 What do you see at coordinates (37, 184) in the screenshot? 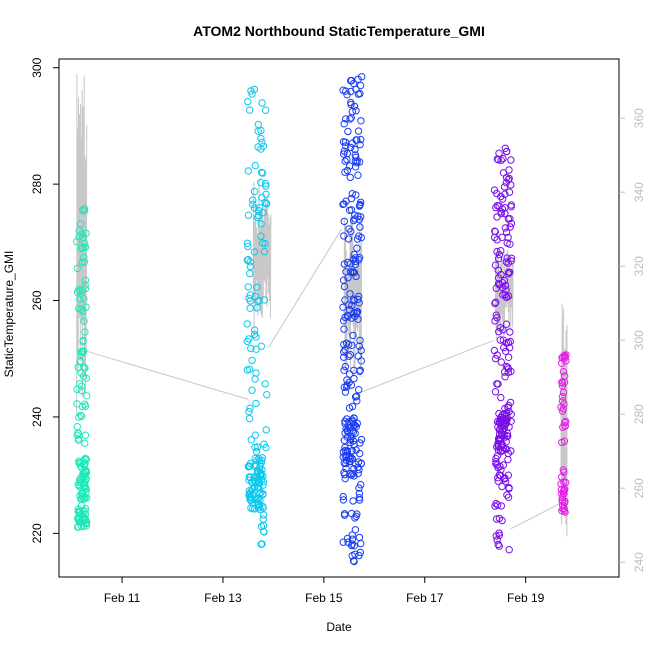
I see `y-tick-label-3: 280` at bounding box center [37, 184].